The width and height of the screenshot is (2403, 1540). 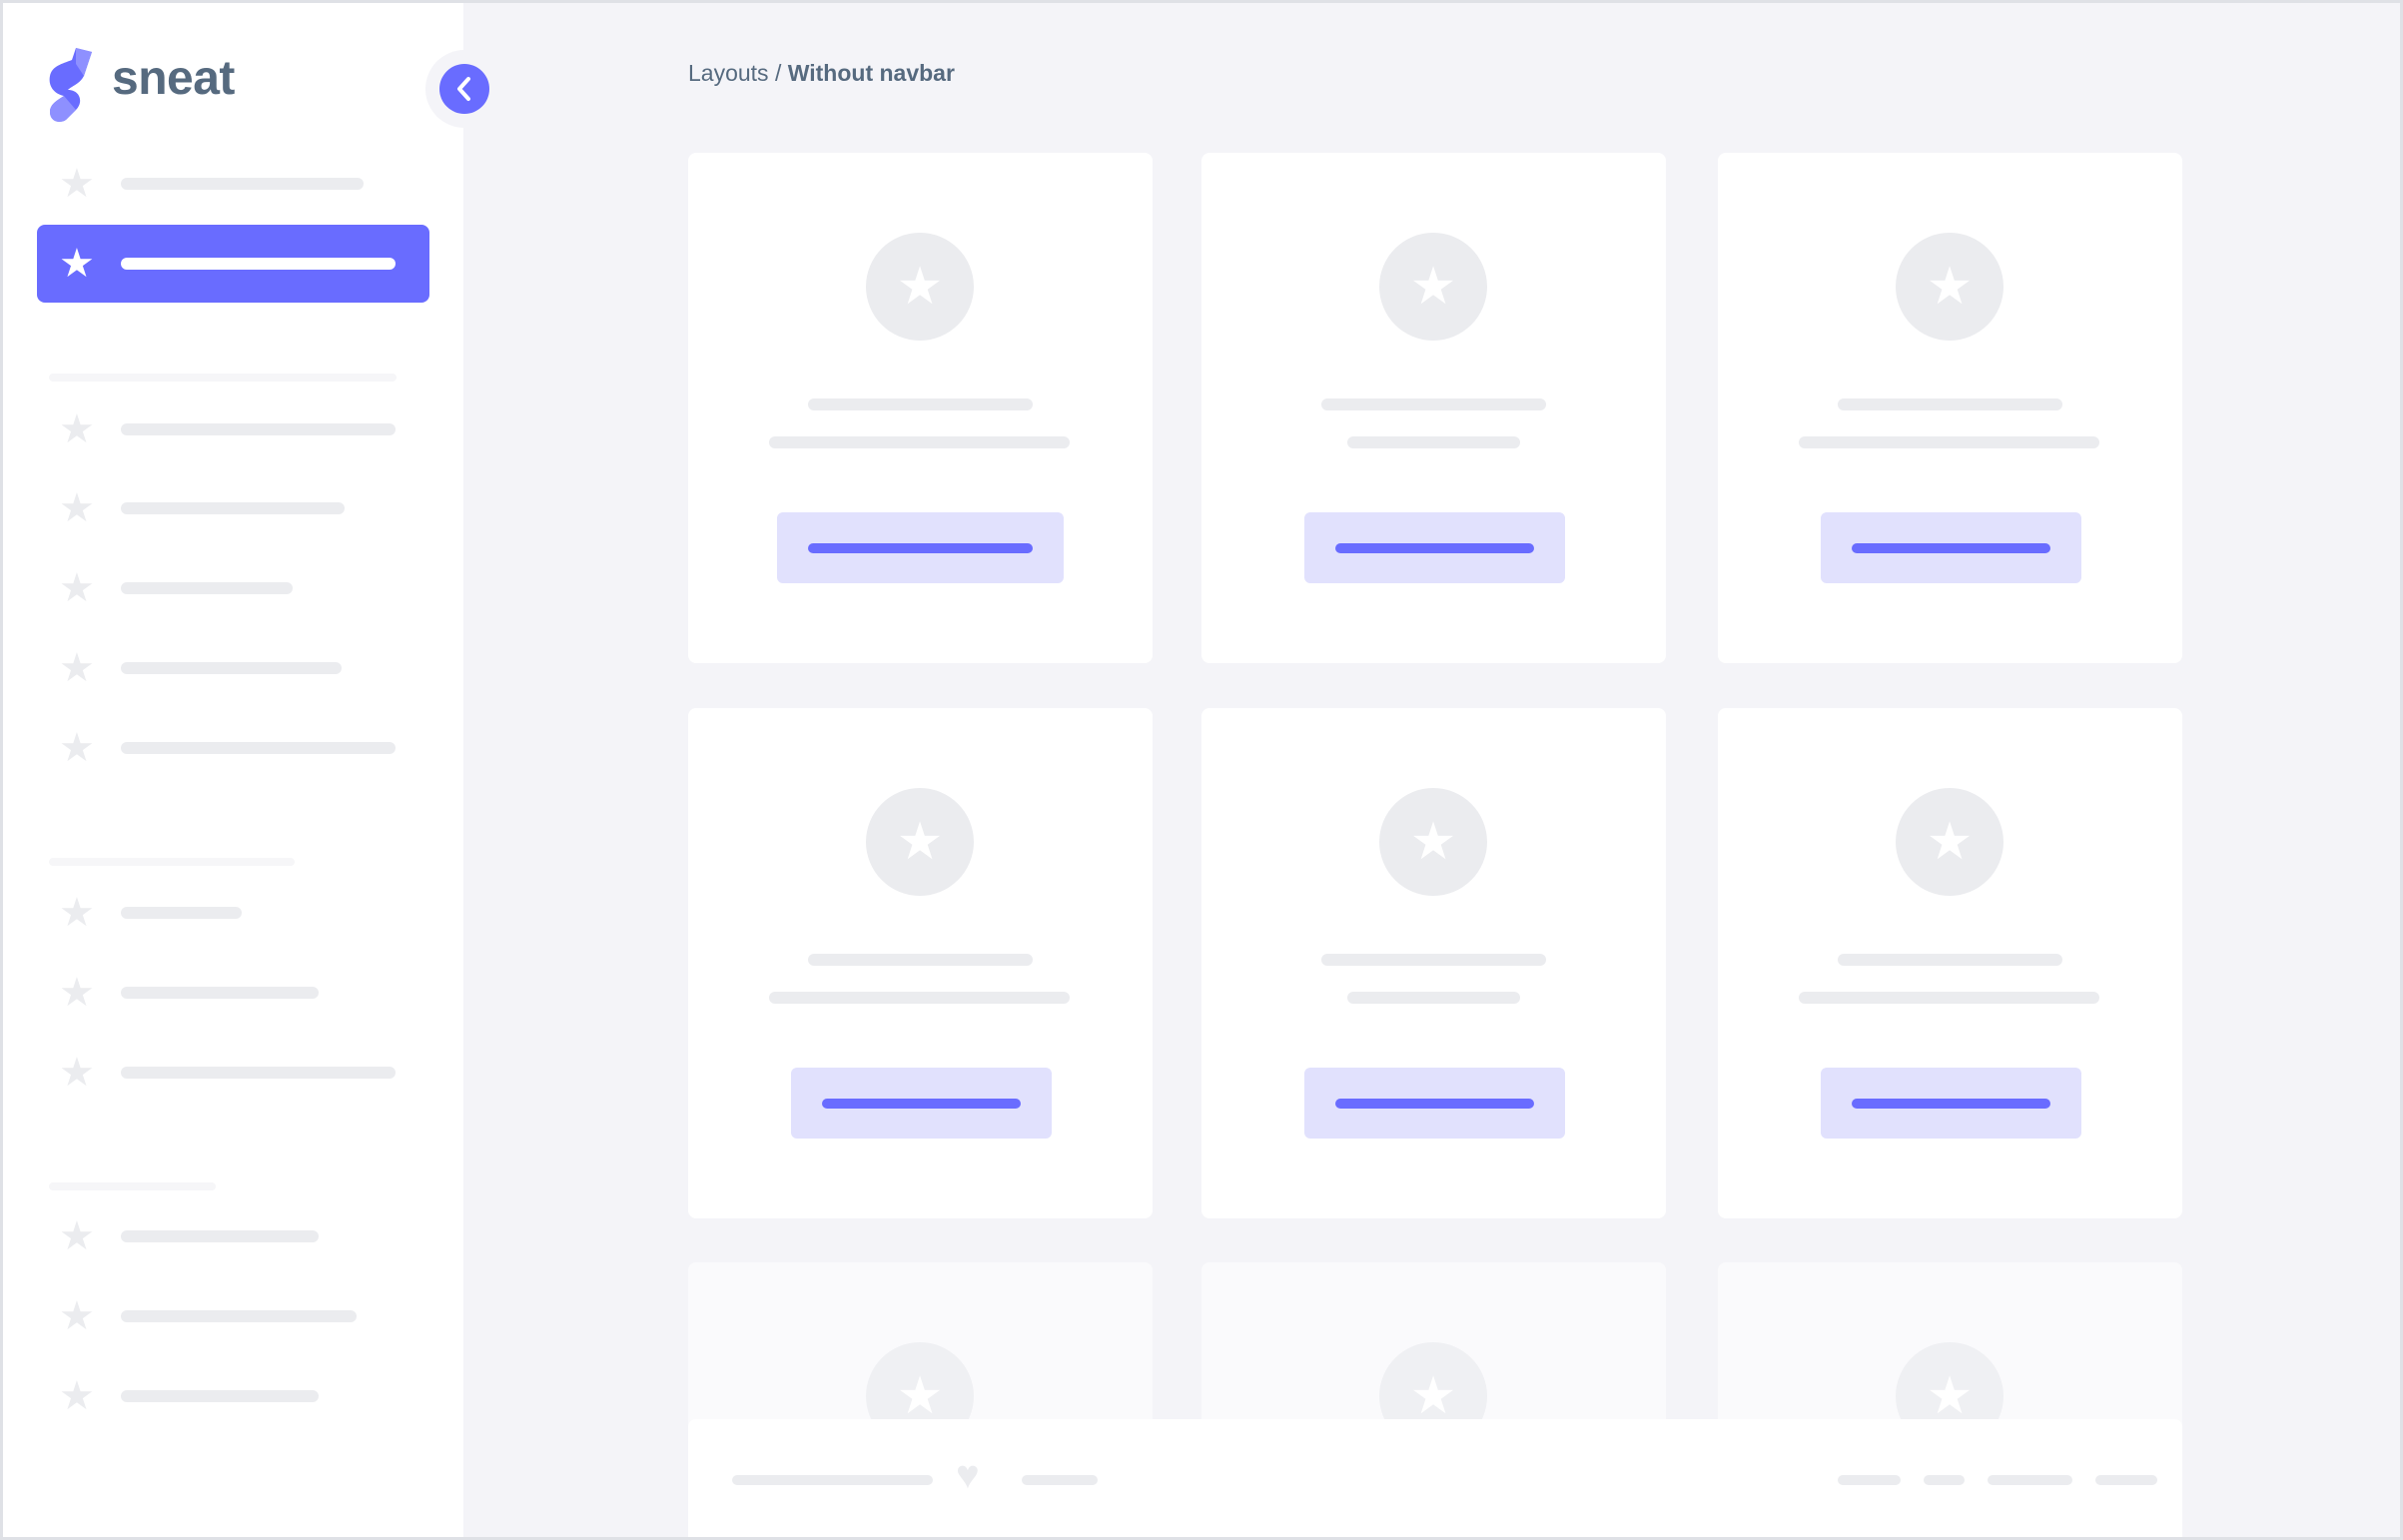 What do you see at coordinates (871, 73) in the screenshot?
I see `breadcrumb-current: Without navbar` at bounding box center [871, 73].